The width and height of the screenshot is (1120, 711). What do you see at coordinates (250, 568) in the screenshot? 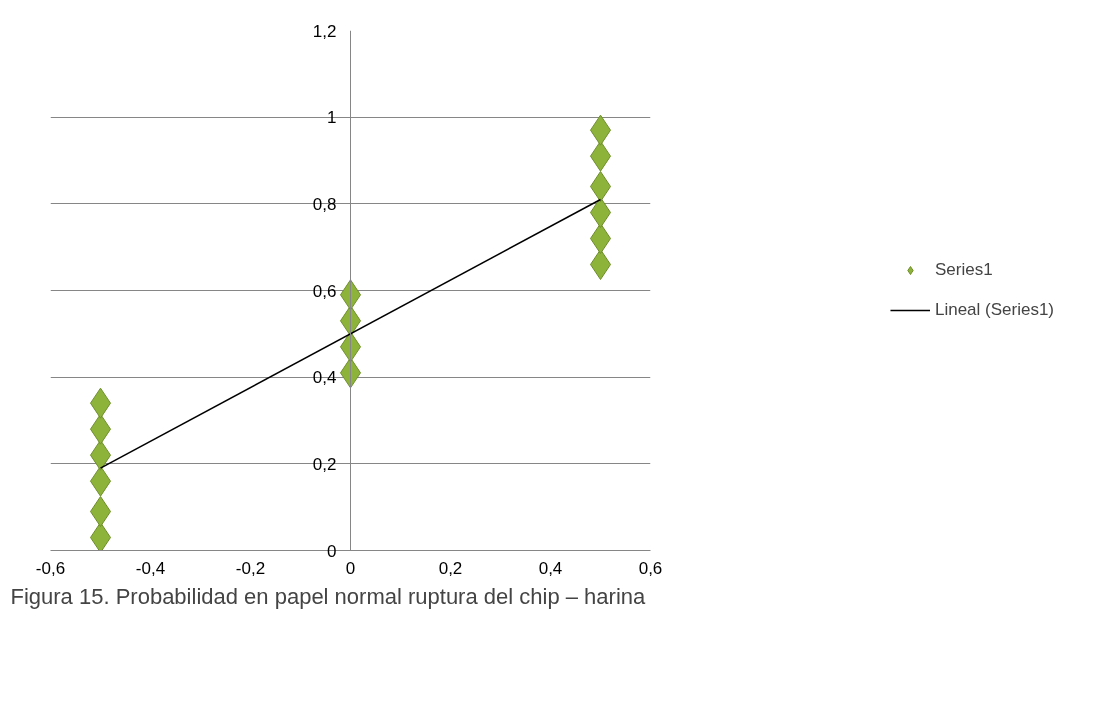
I see `x-tick-label: -0,2` at bounding box center [250, 568].